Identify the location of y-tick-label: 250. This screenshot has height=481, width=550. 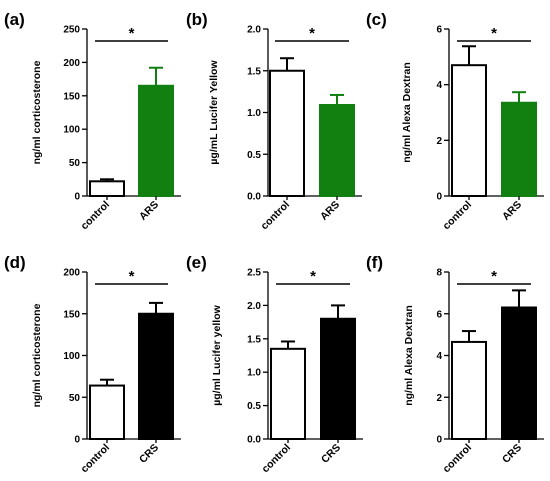
(71, 30).